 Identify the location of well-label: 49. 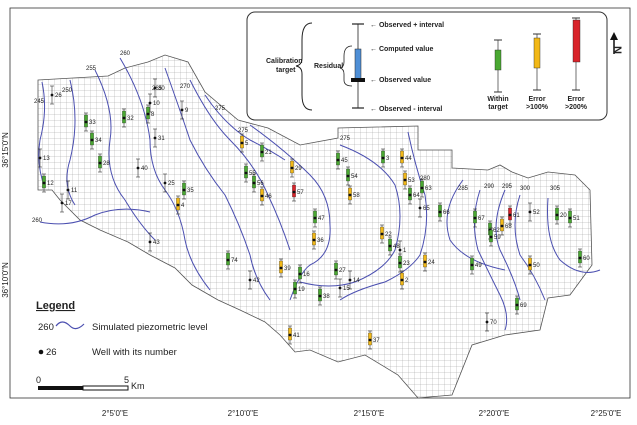
(478, 266).